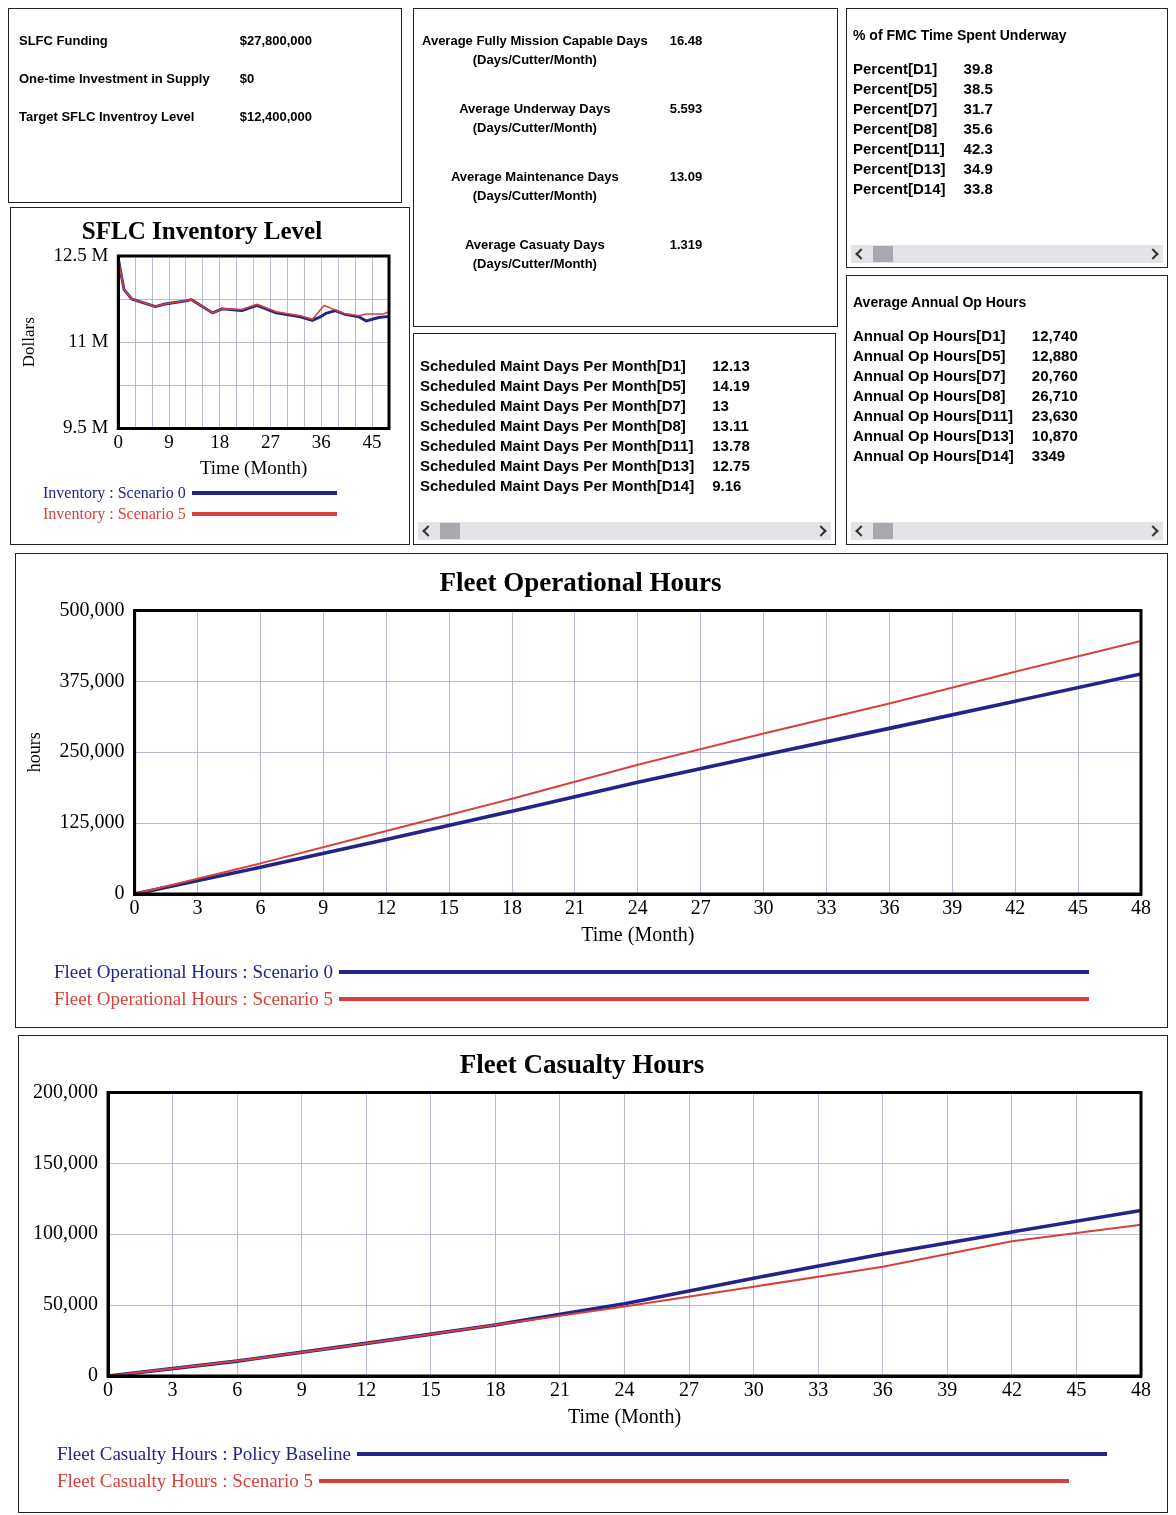 This screenshot has width=1176, height=1515. Describe the element at coordinates (535, 50) in the screenshot. I see `category-label: Average Fully Mission Capable Days (Days/Cutter/Month)` at that location.